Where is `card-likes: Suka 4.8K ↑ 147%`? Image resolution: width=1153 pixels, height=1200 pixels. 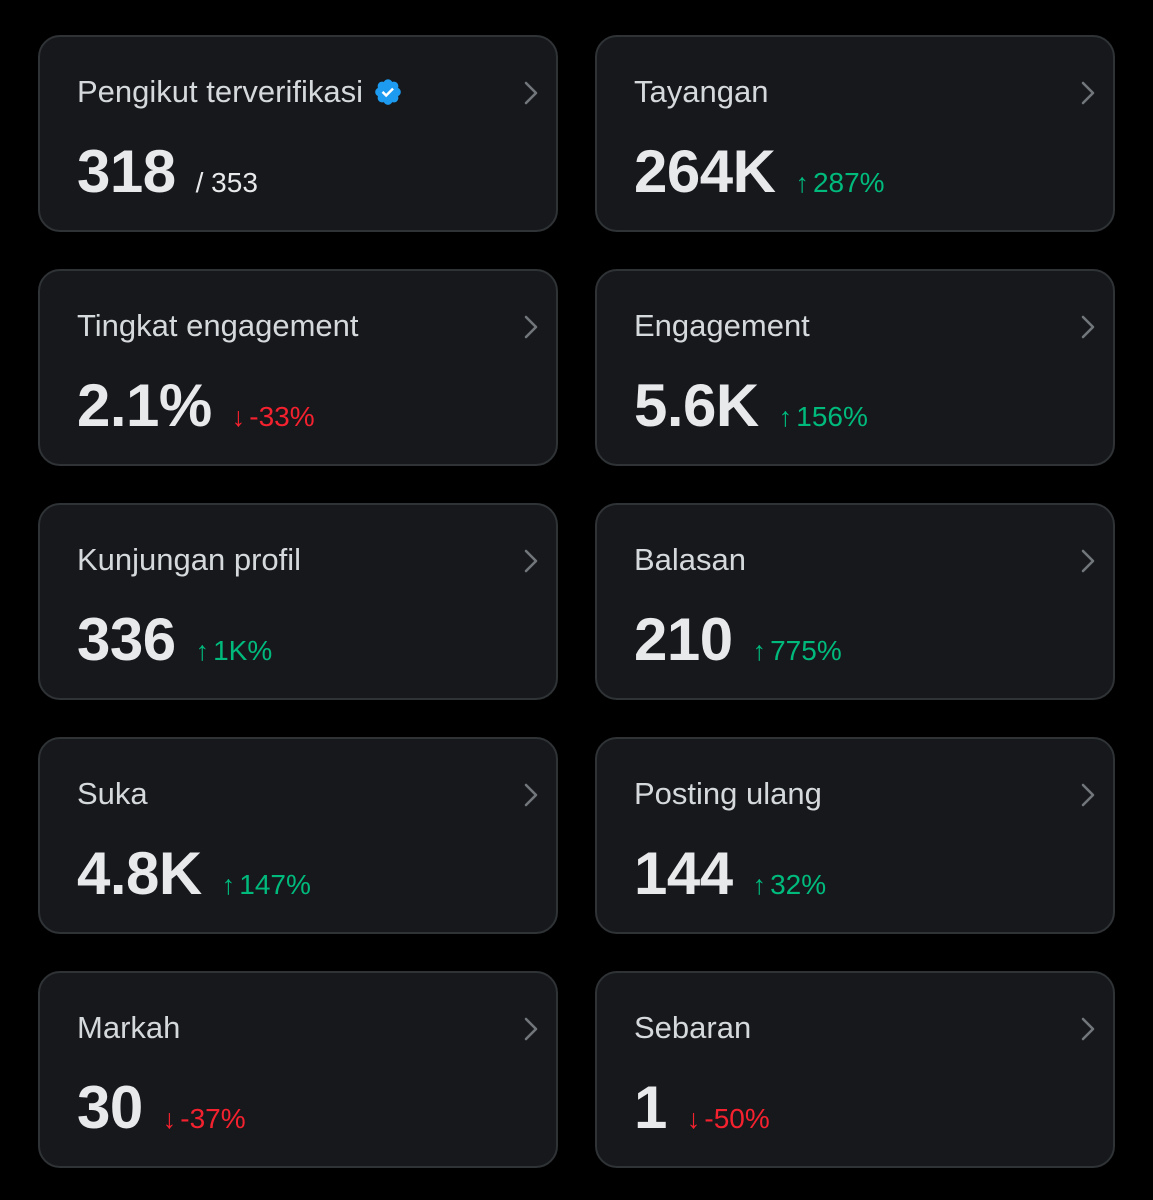
card-likes: Suka 4.8K ↑ 147% is located at coordinates (298, 835).